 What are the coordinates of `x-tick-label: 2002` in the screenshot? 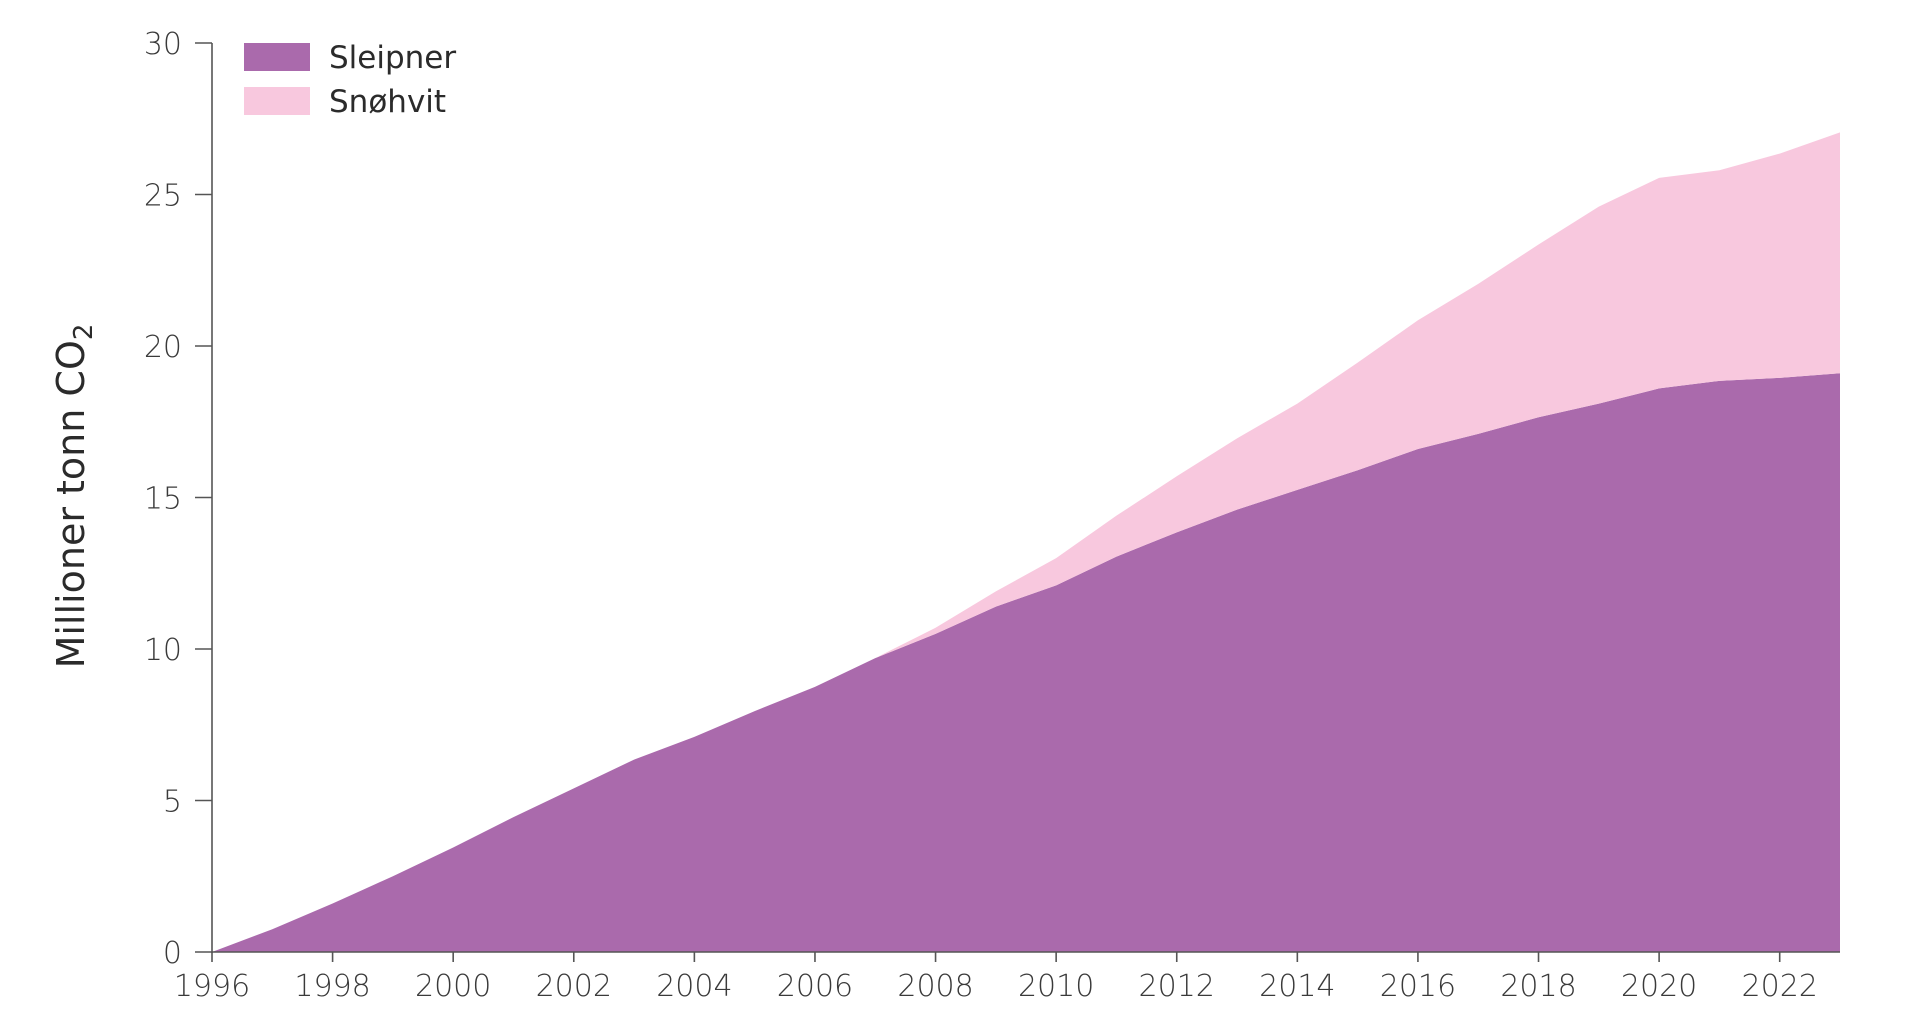 It's located at (574, 986).